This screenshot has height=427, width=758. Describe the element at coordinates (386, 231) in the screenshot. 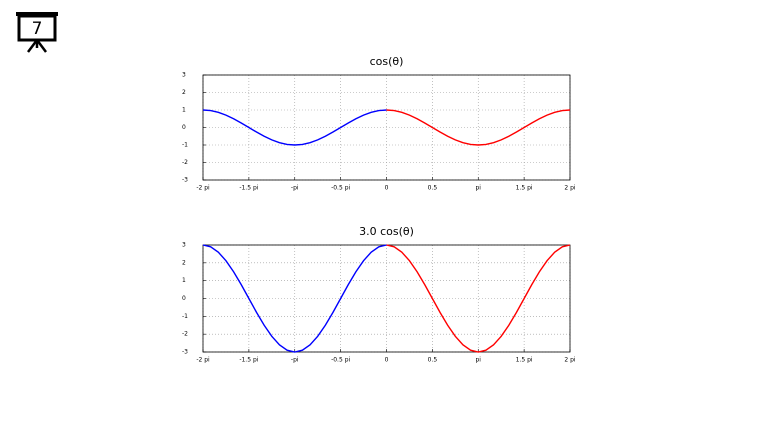

I see `chart-title: 3.0 cos(θ)` at that location.